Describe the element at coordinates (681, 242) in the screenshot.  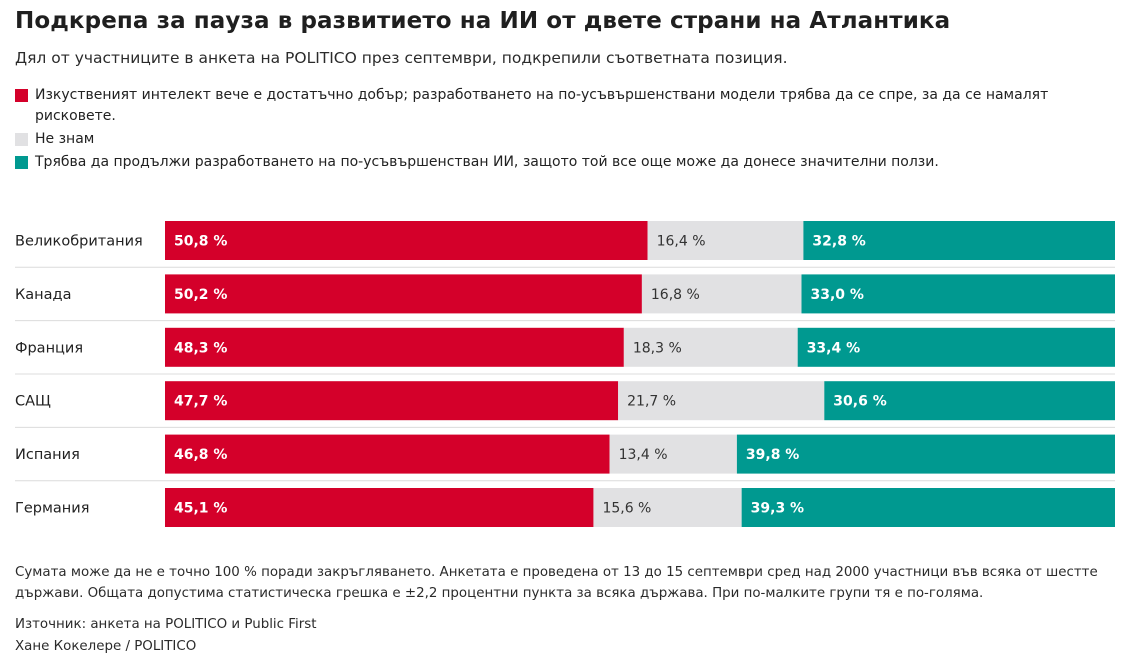
I see `data-label: 16,4 %` at that location.